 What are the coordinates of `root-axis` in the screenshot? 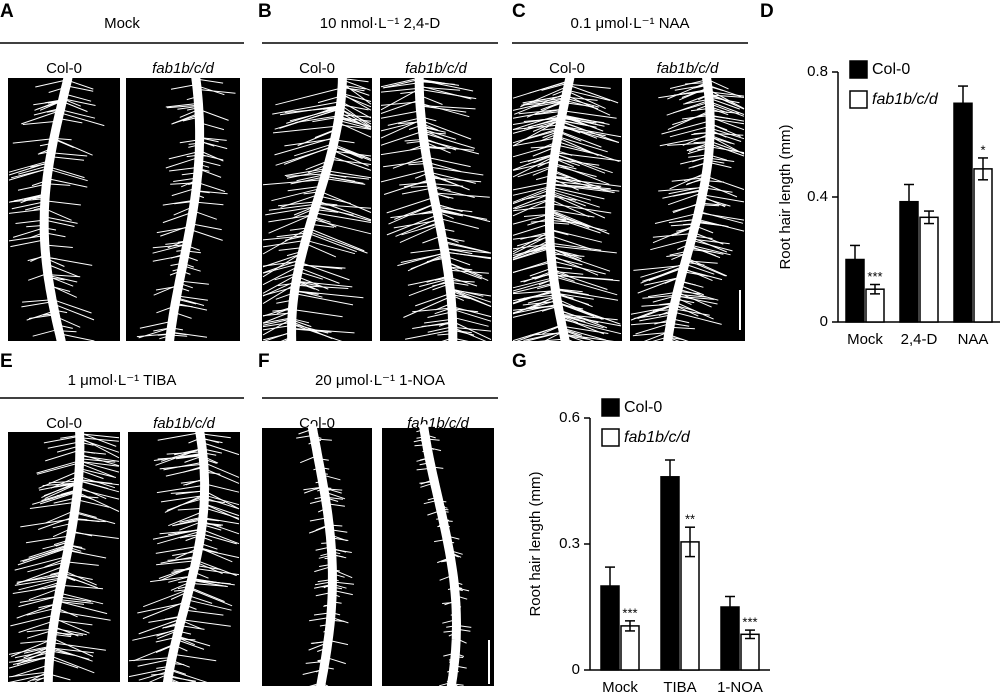 It's located at (436, 209).